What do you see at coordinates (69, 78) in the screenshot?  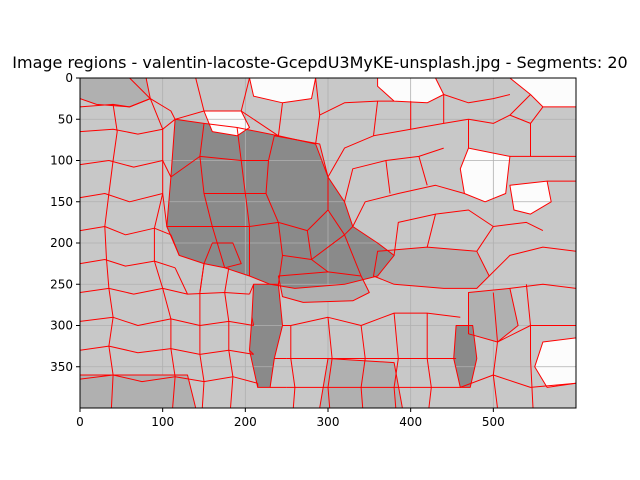 I see `y-tick-label-0: 0` at bounding box center [69, 78].